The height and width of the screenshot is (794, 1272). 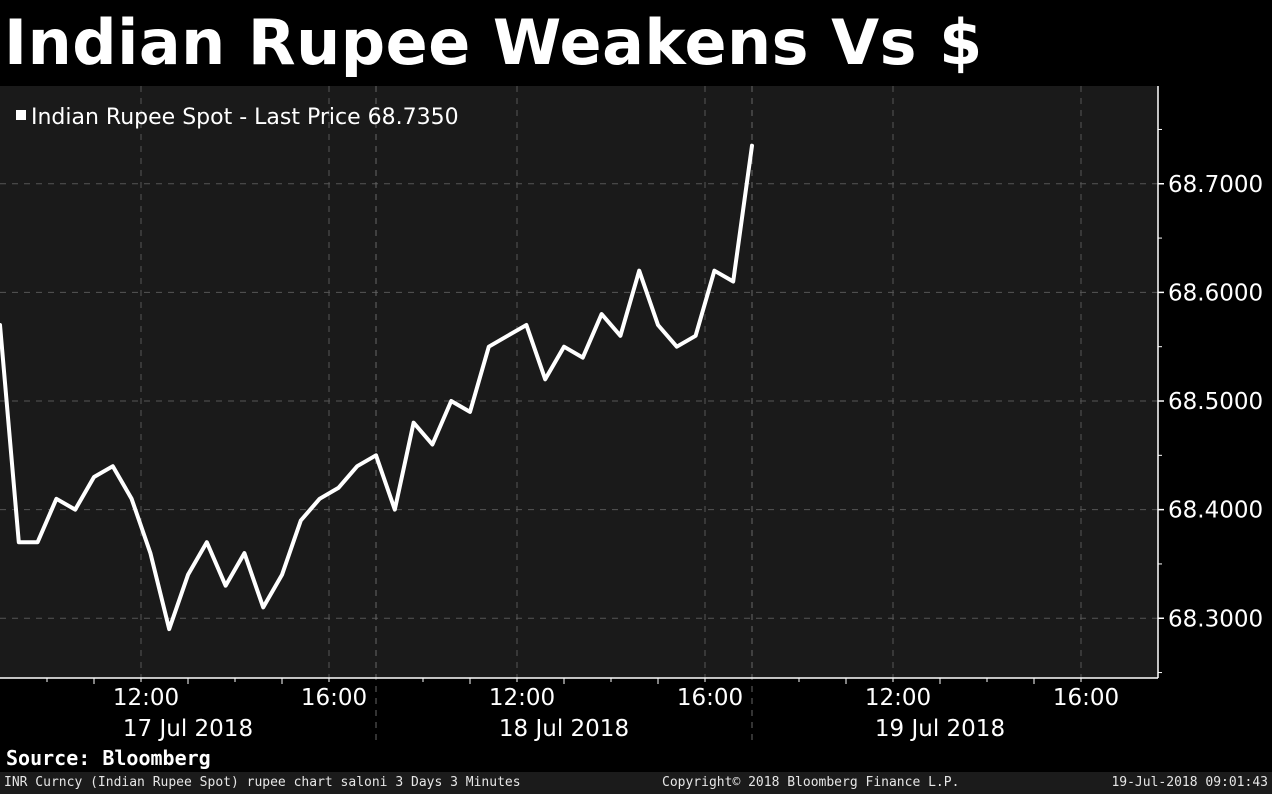 I want to click on y-tick-label: 68.3000, so click(x=1215, y=619).